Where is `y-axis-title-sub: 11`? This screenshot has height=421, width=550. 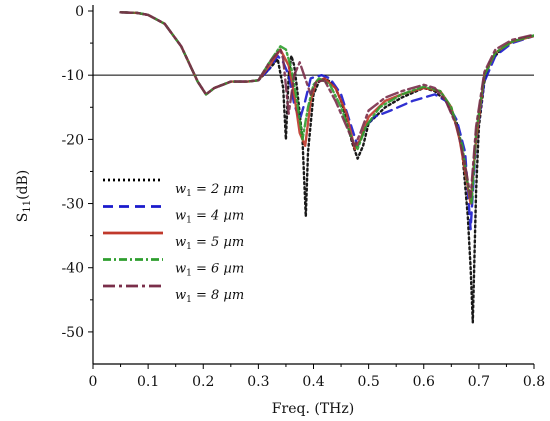
y-axis-title-sub: 11 is located at coordinates (27, 206).